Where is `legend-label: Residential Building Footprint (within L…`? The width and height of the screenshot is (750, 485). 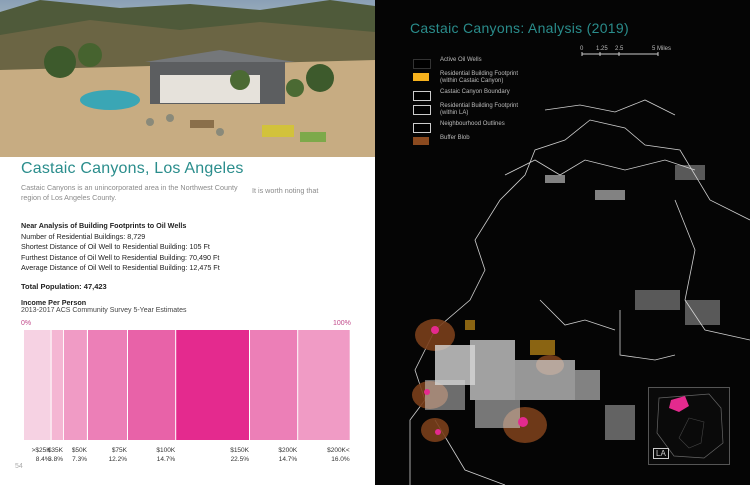 legend-label: Residential Building Footprint (within L… is located at coordinates (479, 109).